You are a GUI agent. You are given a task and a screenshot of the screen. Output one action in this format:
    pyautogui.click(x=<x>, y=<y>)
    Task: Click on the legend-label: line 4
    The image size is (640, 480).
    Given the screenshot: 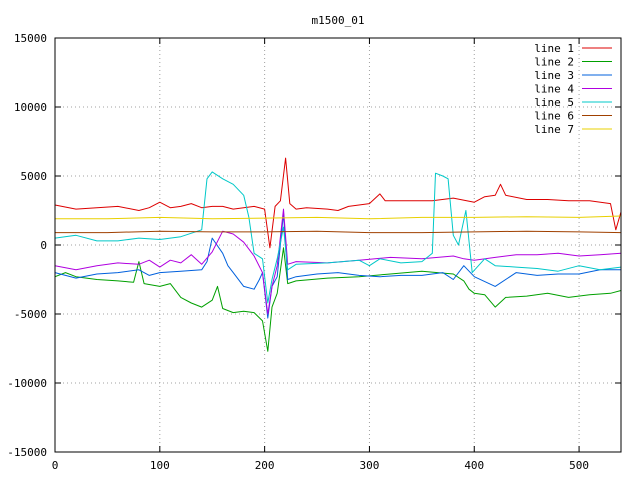 What is the action you would take?
    pyautogui.click(x=554, y=89)
    